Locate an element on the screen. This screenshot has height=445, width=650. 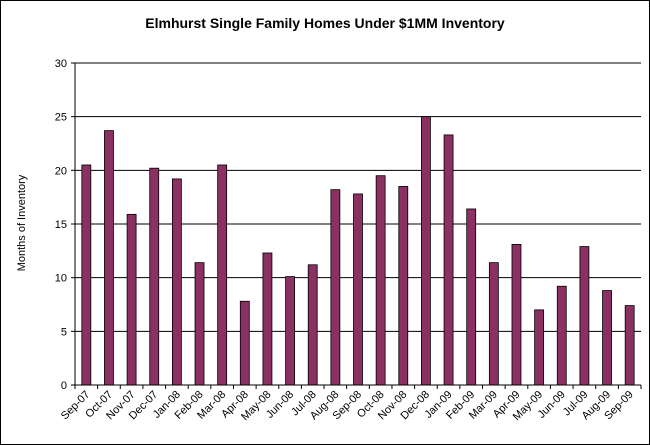
y-tick-label: 25 is located at coordinates (61, 118).